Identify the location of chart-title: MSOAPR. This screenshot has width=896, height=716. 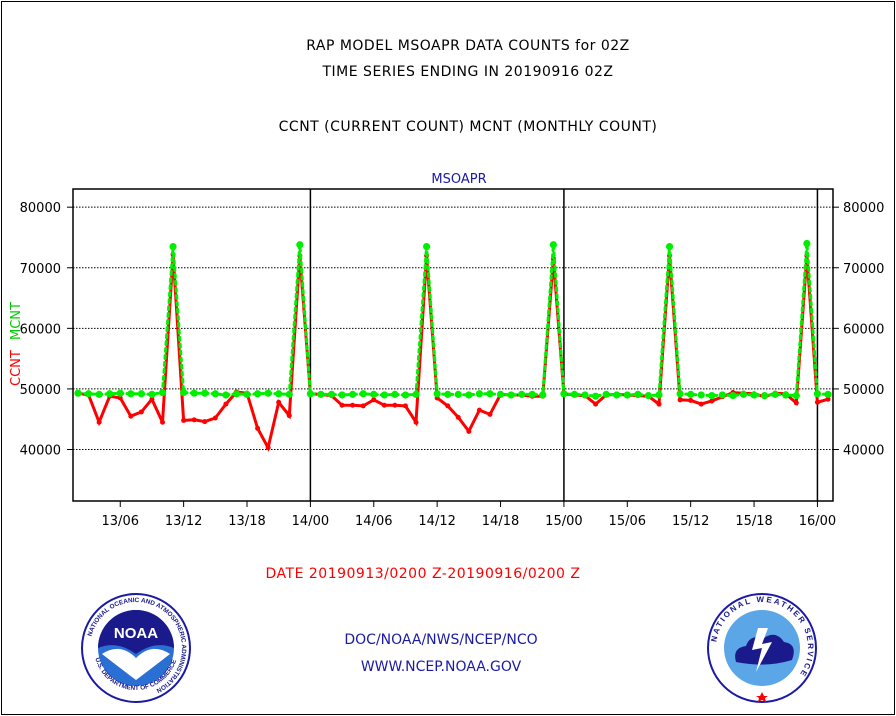
(458, 179).